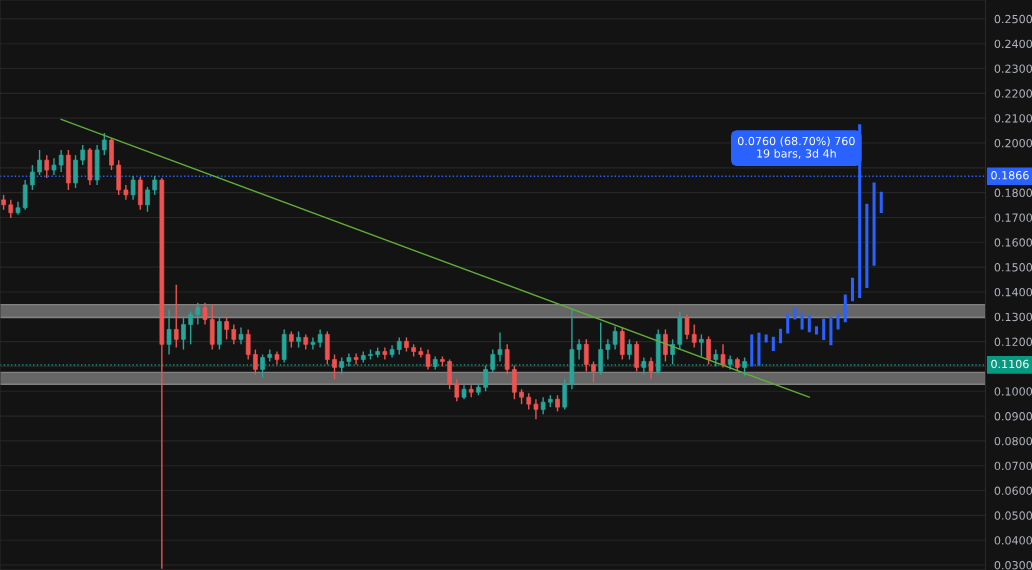 This screenshot has width=1032, height=570. What do you see at coordinates (1013, 44) in the screenshot?
I see `y-tick-label: 0.2400` at bounding box center [1013, 44].